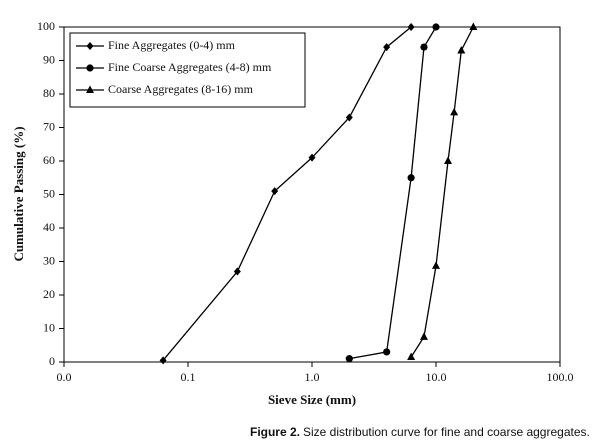 Image resolution: width=600 pixels, height=446 pixels. What do you see at coordinates (275, 432) in the screenshot?
I see `caption-label: Figure 2.` at bounding box center [275, 432].